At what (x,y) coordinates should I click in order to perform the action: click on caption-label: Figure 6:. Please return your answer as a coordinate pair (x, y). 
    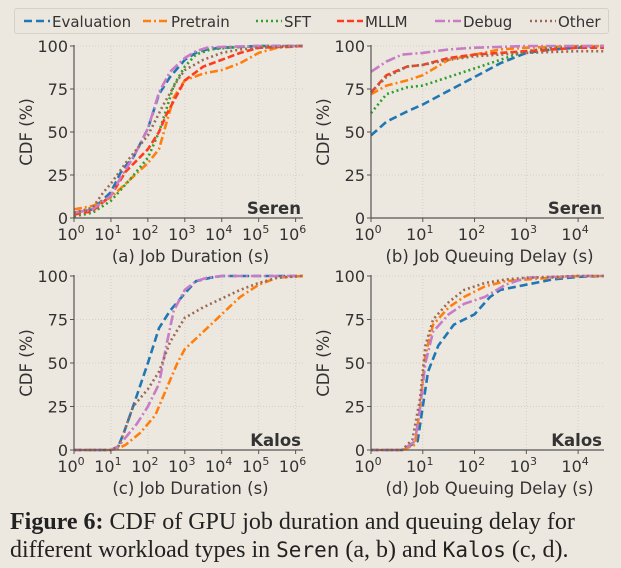
    Looking at the image, I should click on (57, 522).